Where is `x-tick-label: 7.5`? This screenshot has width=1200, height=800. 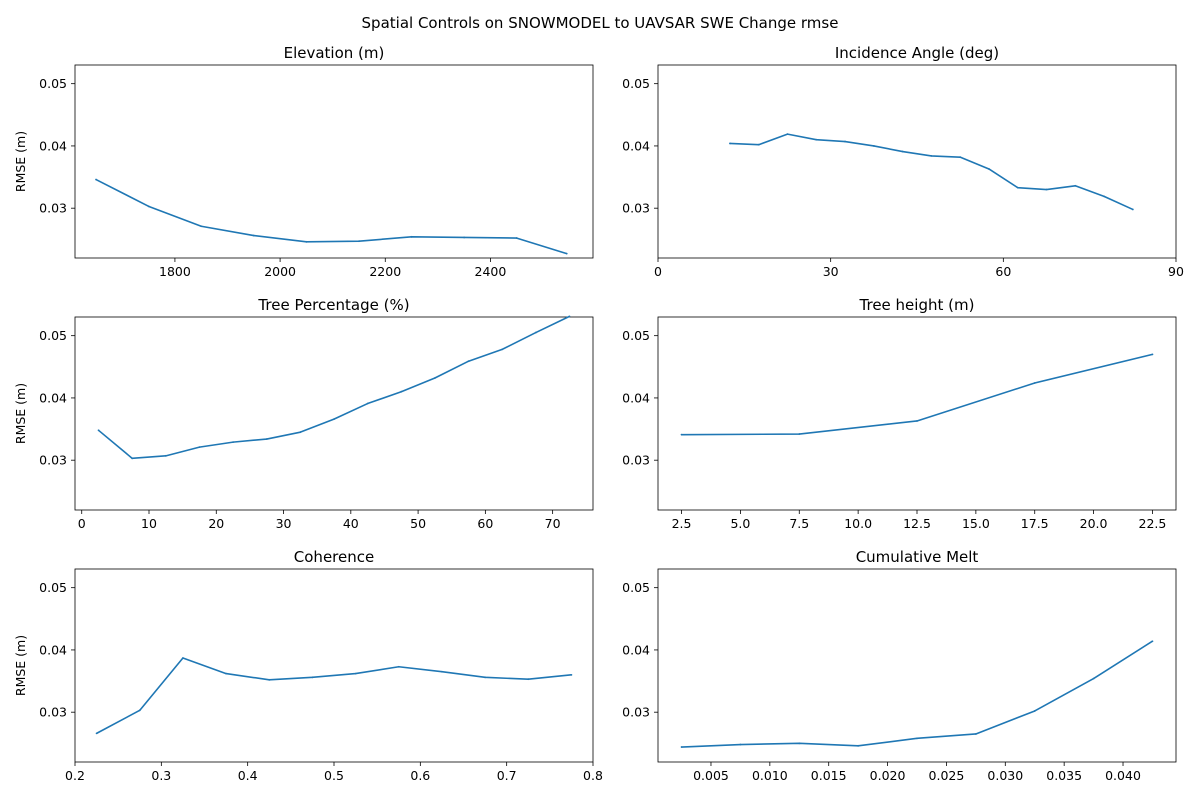
x-tick-label: 7.5 is located at coordinates (799, 523).